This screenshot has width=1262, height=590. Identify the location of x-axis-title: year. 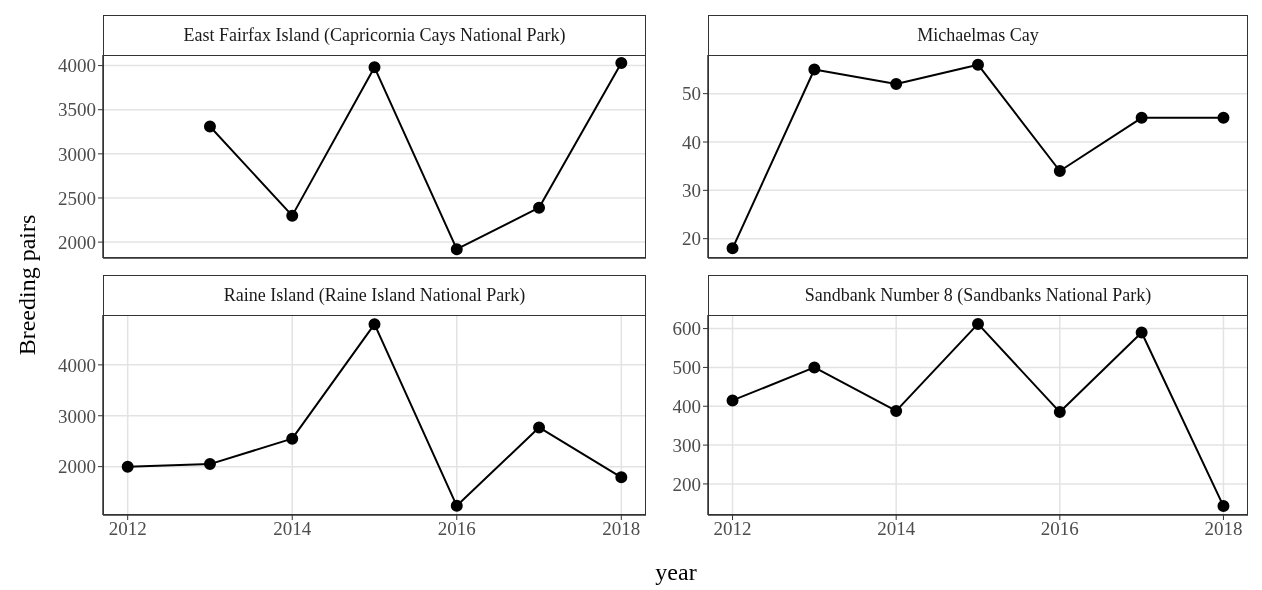
(676, 572).